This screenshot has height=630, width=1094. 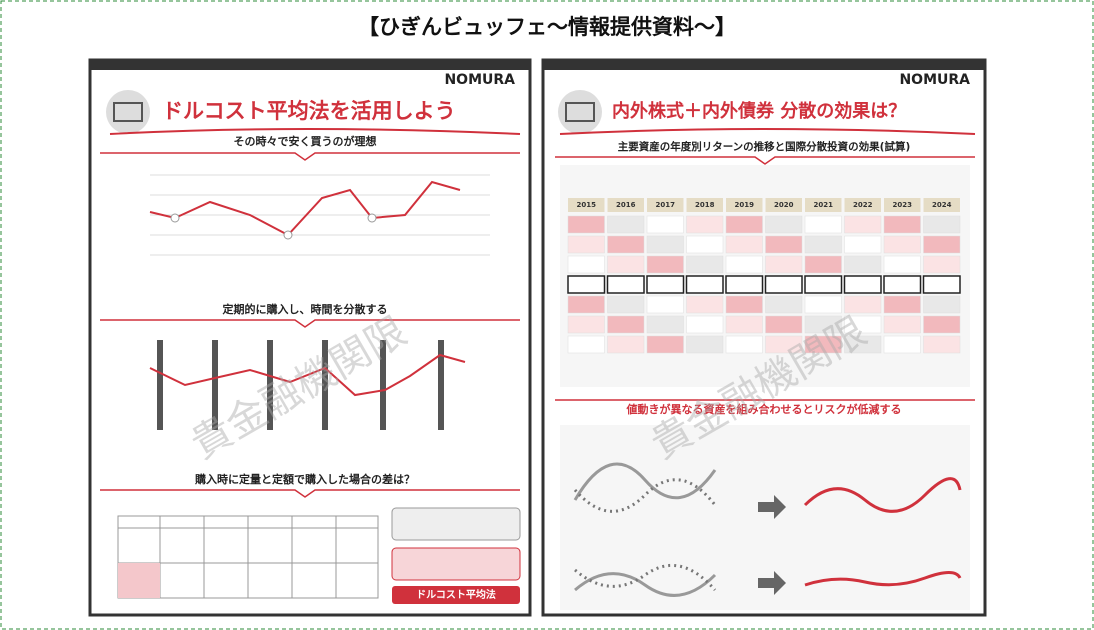 I want to click on year-label: 2017, so click(x=666, y=205).